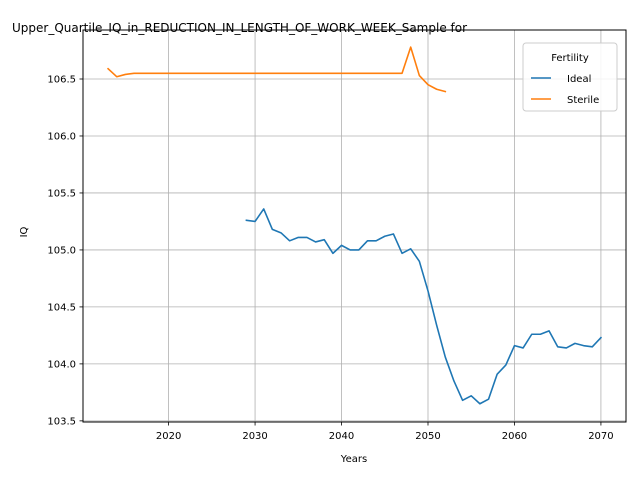  Describe the element at coordinates (427, 436) in the screenshot. I see `x-tick-label: 2050` at that location.